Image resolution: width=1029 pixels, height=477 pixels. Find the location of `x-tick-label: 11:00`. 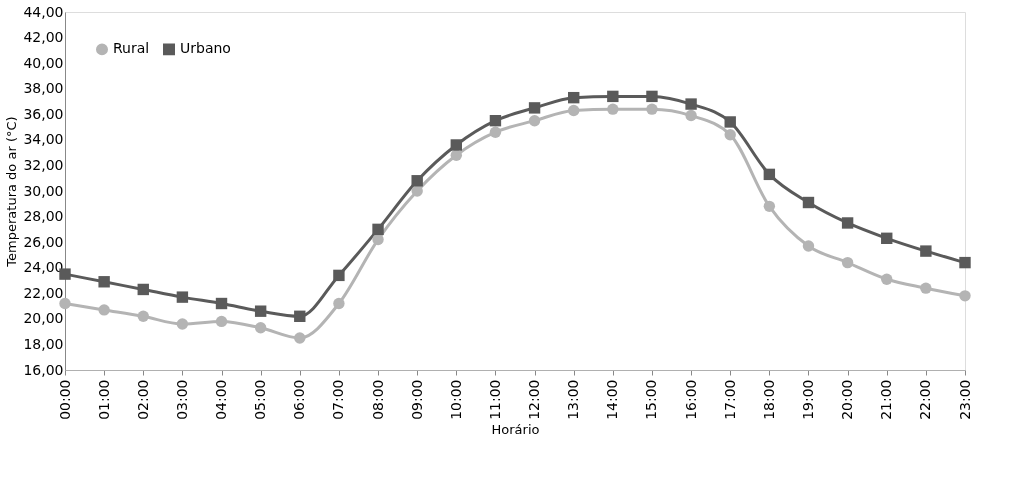

x-tick-label: 11:00 is located at coordinates (494, 399).